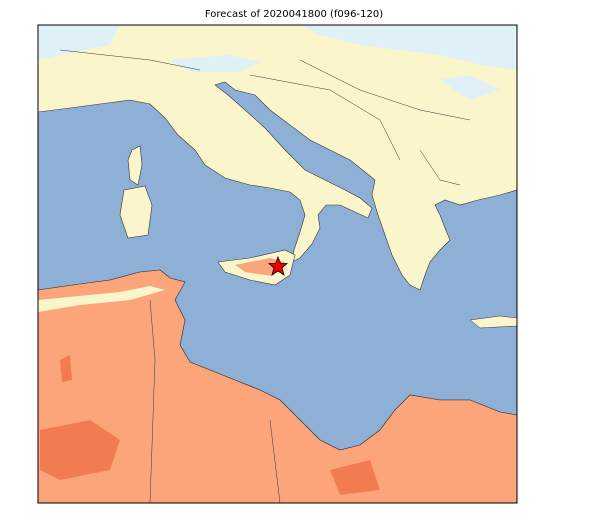 Image resolution: width=592 pixels, height=529 pixels. I want to click on event-star, so click(278, 265).